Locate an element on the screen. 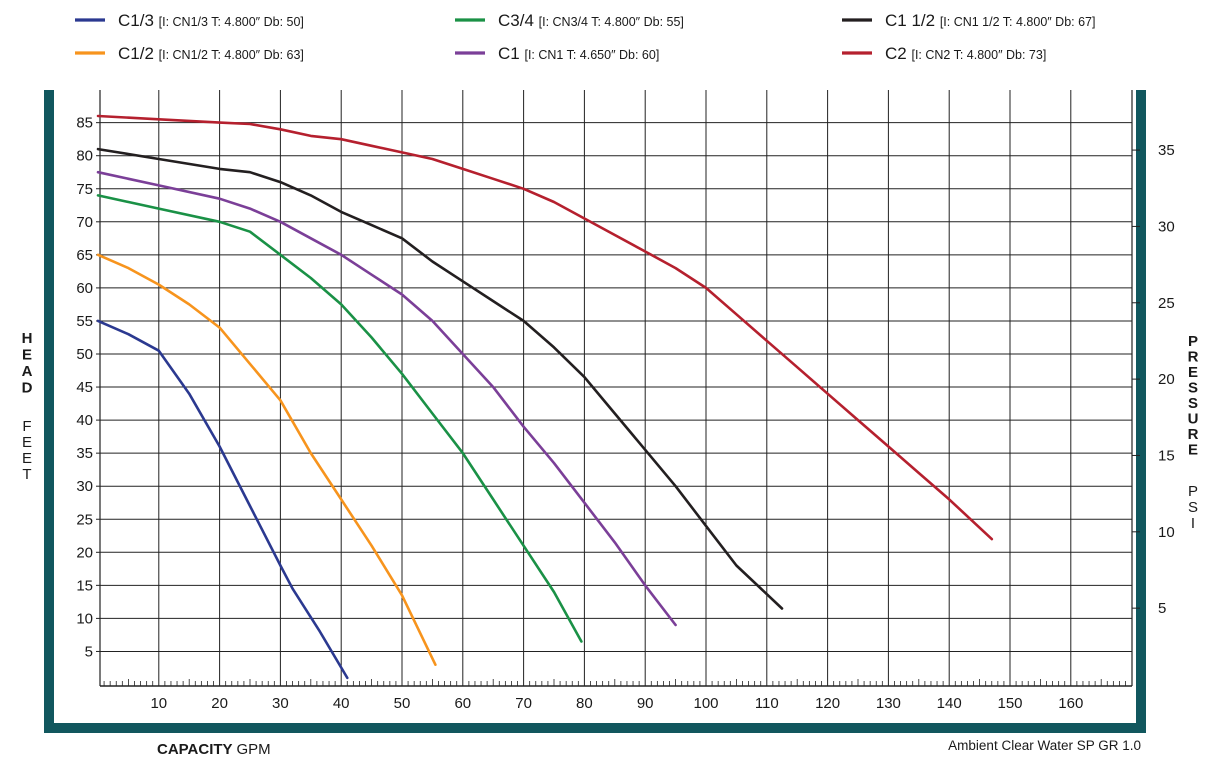  y-right-tick-label-5: 5 is located at coordinates (1162, 608).